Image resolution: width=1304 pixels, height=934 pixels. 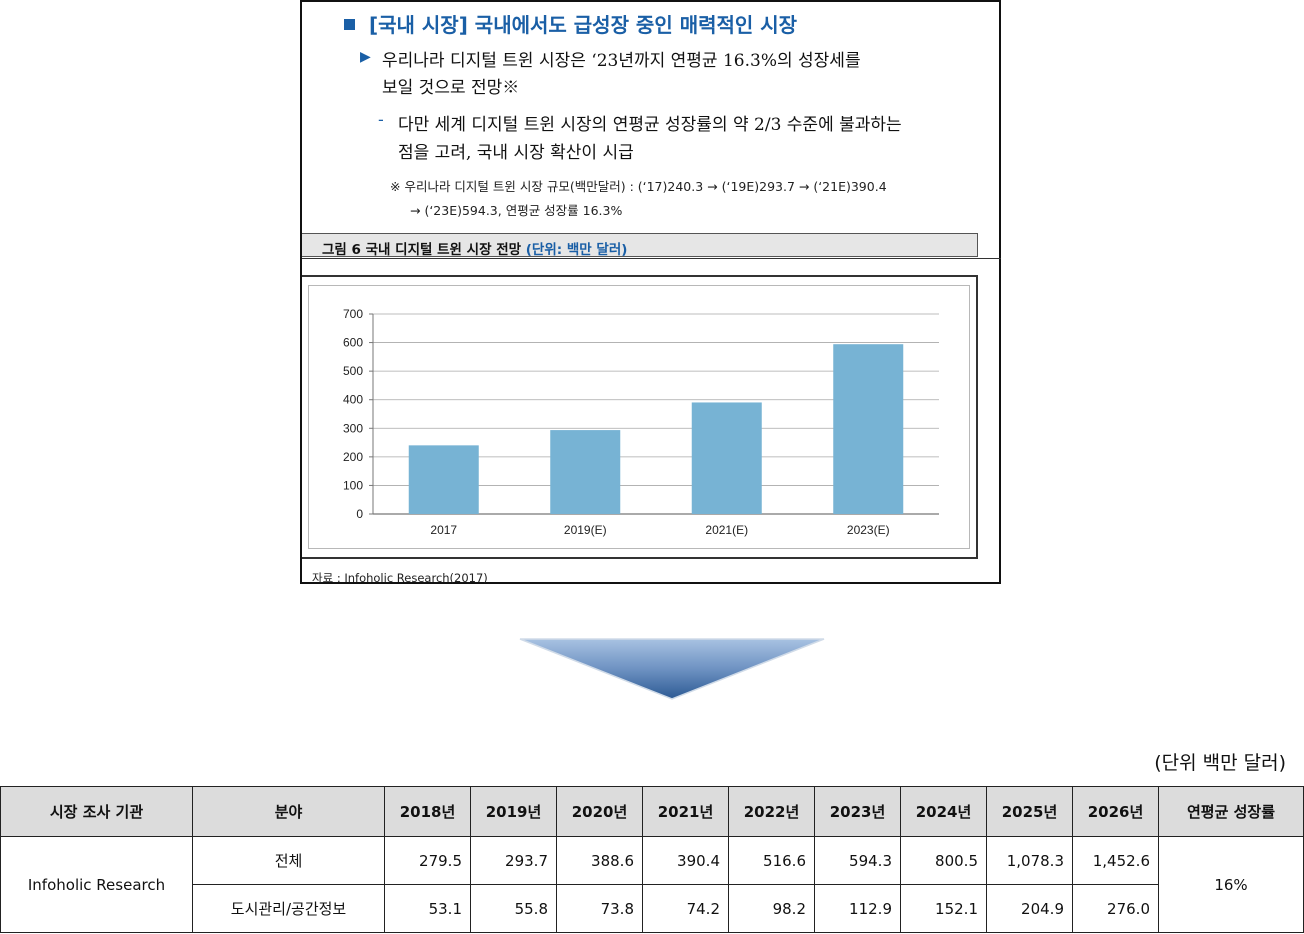 I want to click on cell-value: 279.5, so click(x=427, y=860).